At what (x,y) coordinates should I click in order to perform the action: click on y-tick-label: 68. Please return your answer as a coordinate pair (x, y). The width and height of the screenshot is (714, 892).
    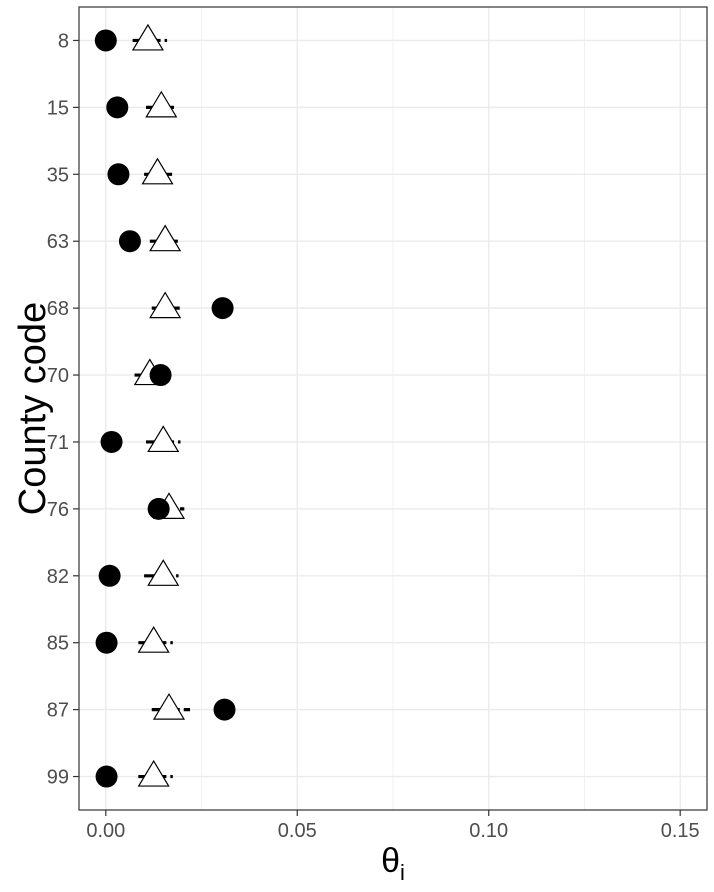
    Looking at the image, I should click on (58, 309).